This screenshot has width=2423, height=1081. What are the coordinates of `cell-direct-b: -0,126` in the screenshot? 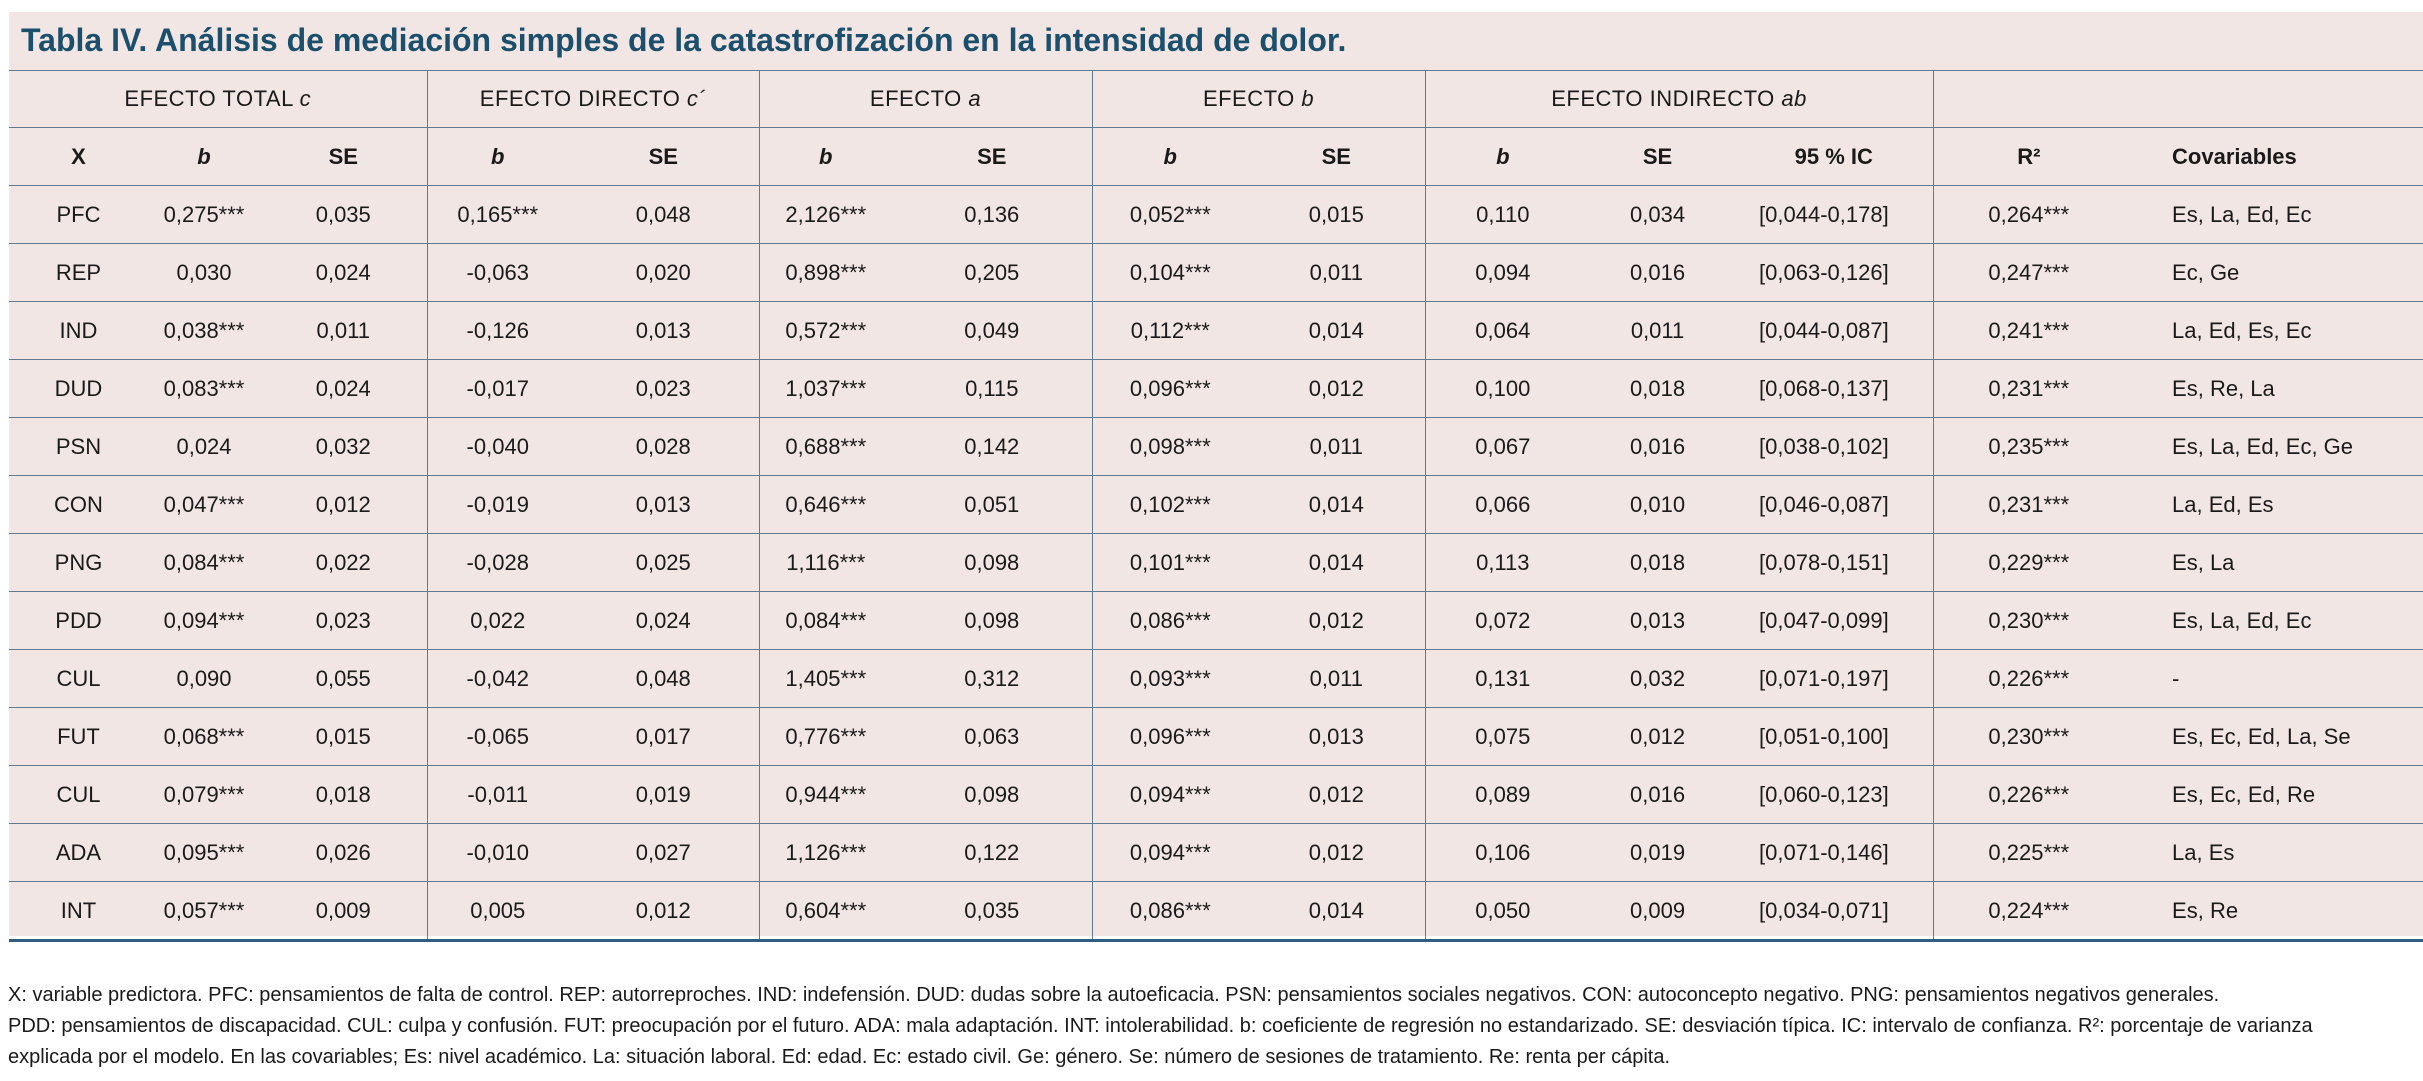 It's located at (497, 330).